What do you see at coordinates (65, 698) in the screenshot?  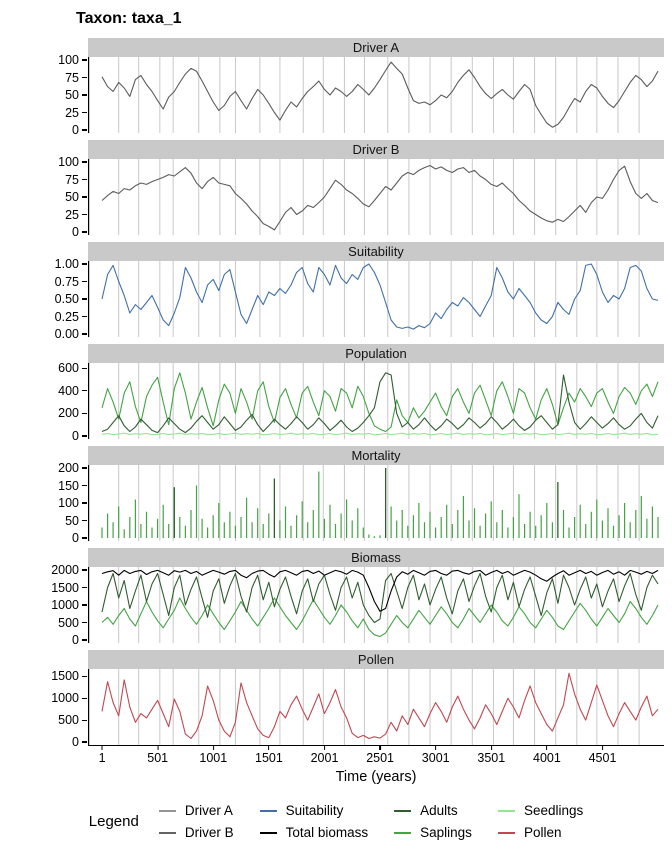 I see `y-tick-label: 1000` at bounding box center [65, 698].